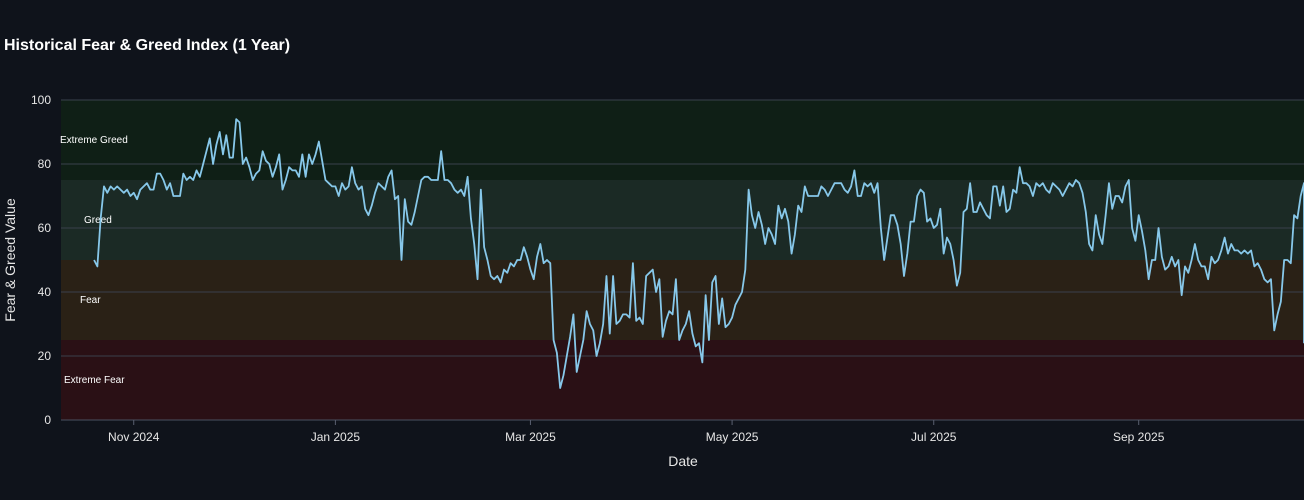 This screenshot has width=1304, height=500. What do you see at coordinates (10, 260) in the screenshot?
I see `y-axis-label: Fear & Greed Value` at bounding box center [10, 260].